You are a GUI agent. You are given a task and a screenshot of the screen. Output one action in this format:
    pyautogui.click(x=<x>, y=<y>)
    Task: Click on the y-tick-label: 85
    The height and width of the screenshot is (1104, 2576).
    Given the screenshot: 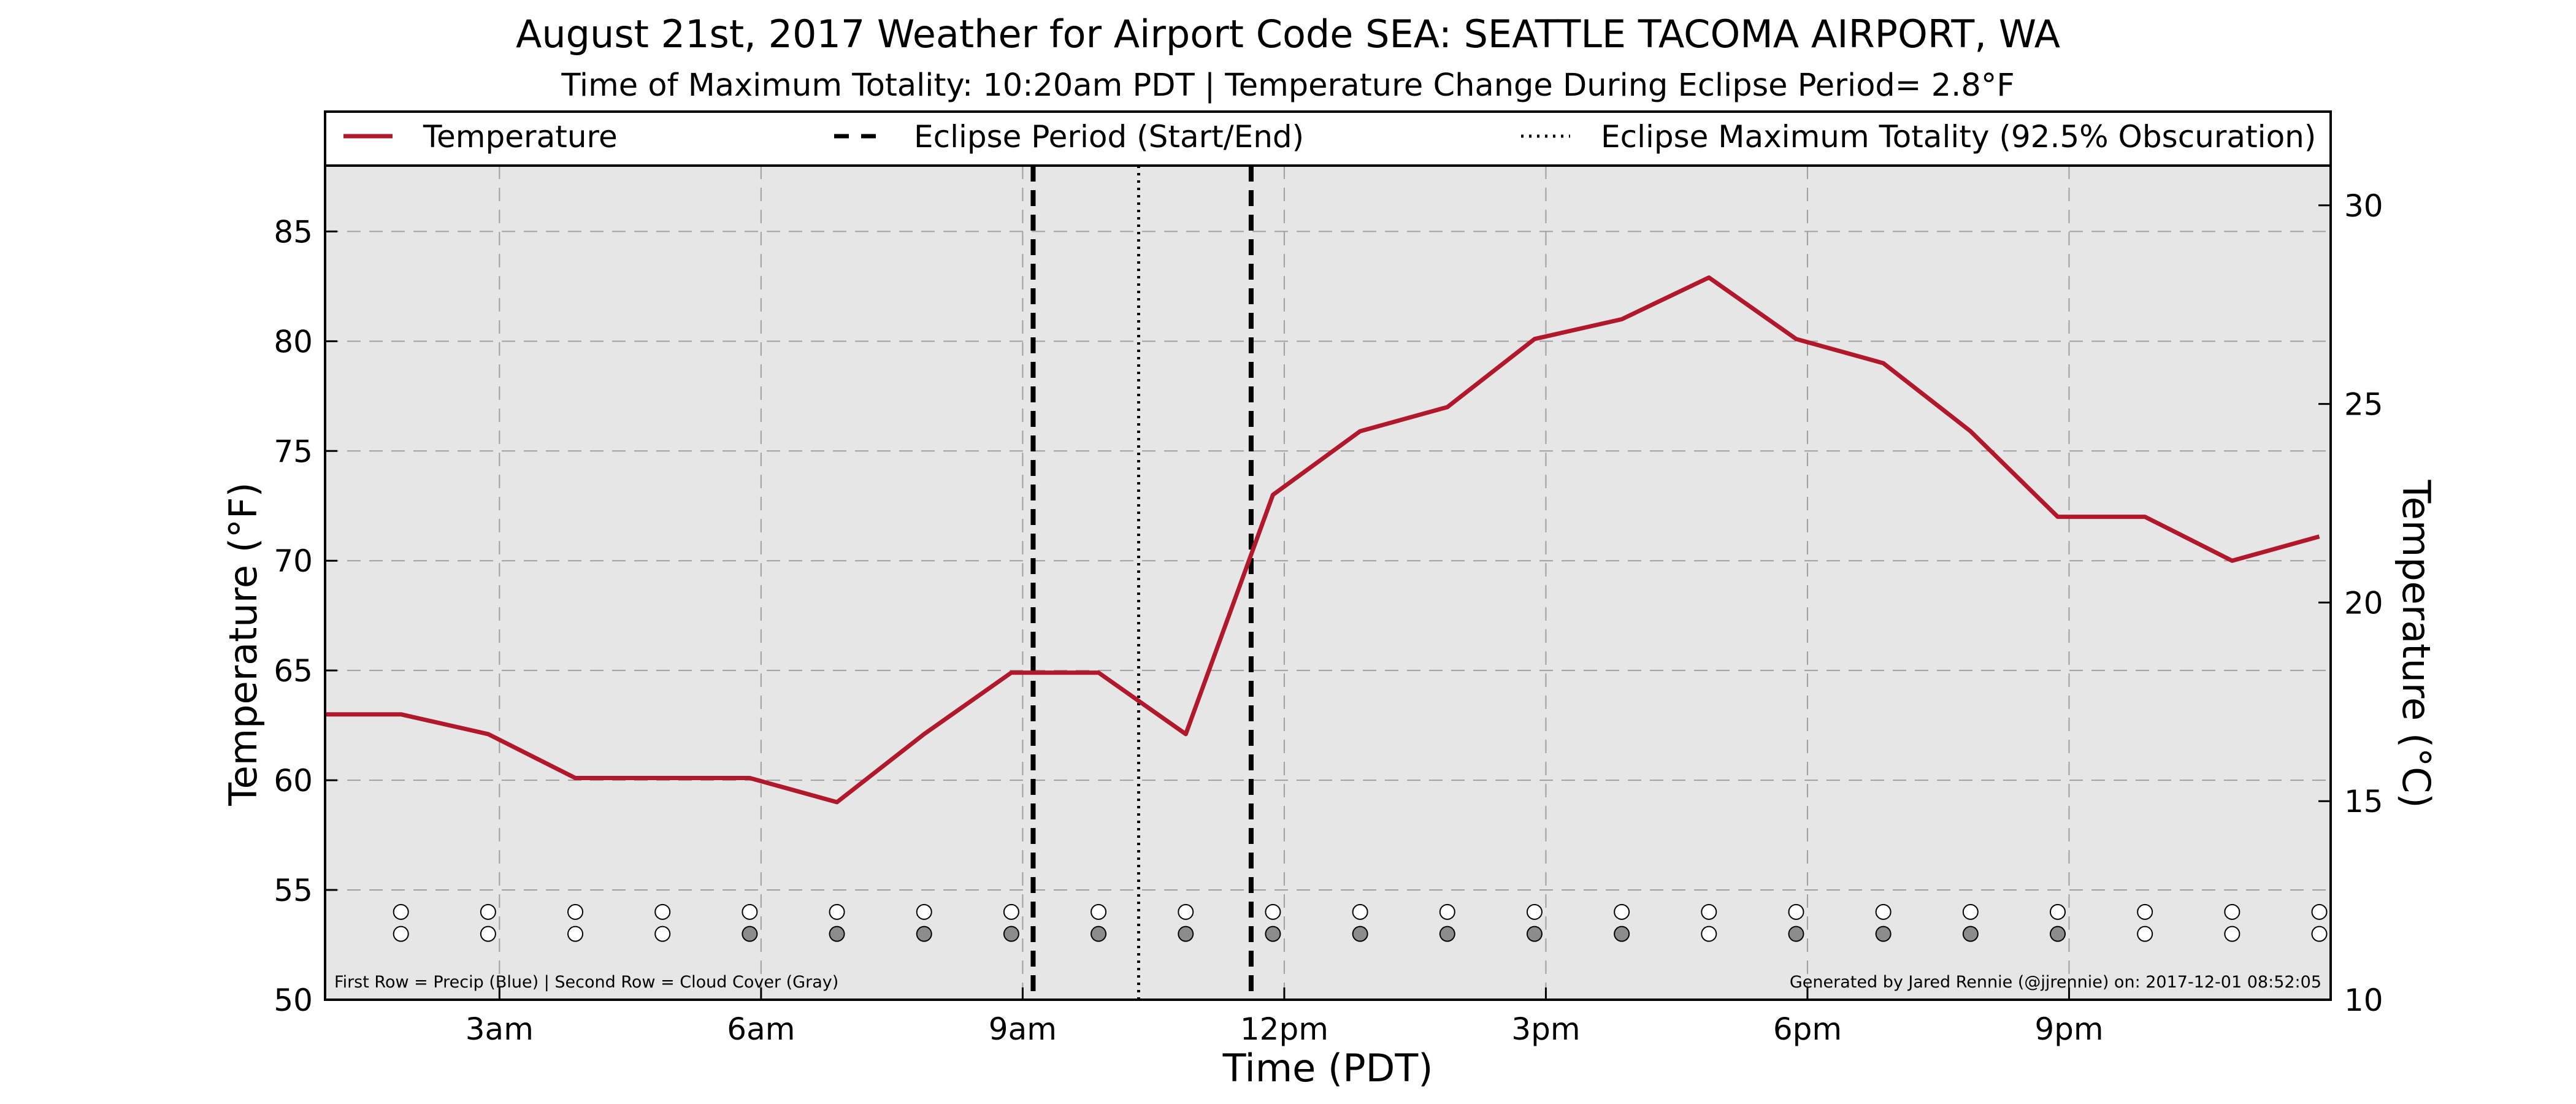 What is the action you would take?
    pyautogui.click(x=293, y=232)
    